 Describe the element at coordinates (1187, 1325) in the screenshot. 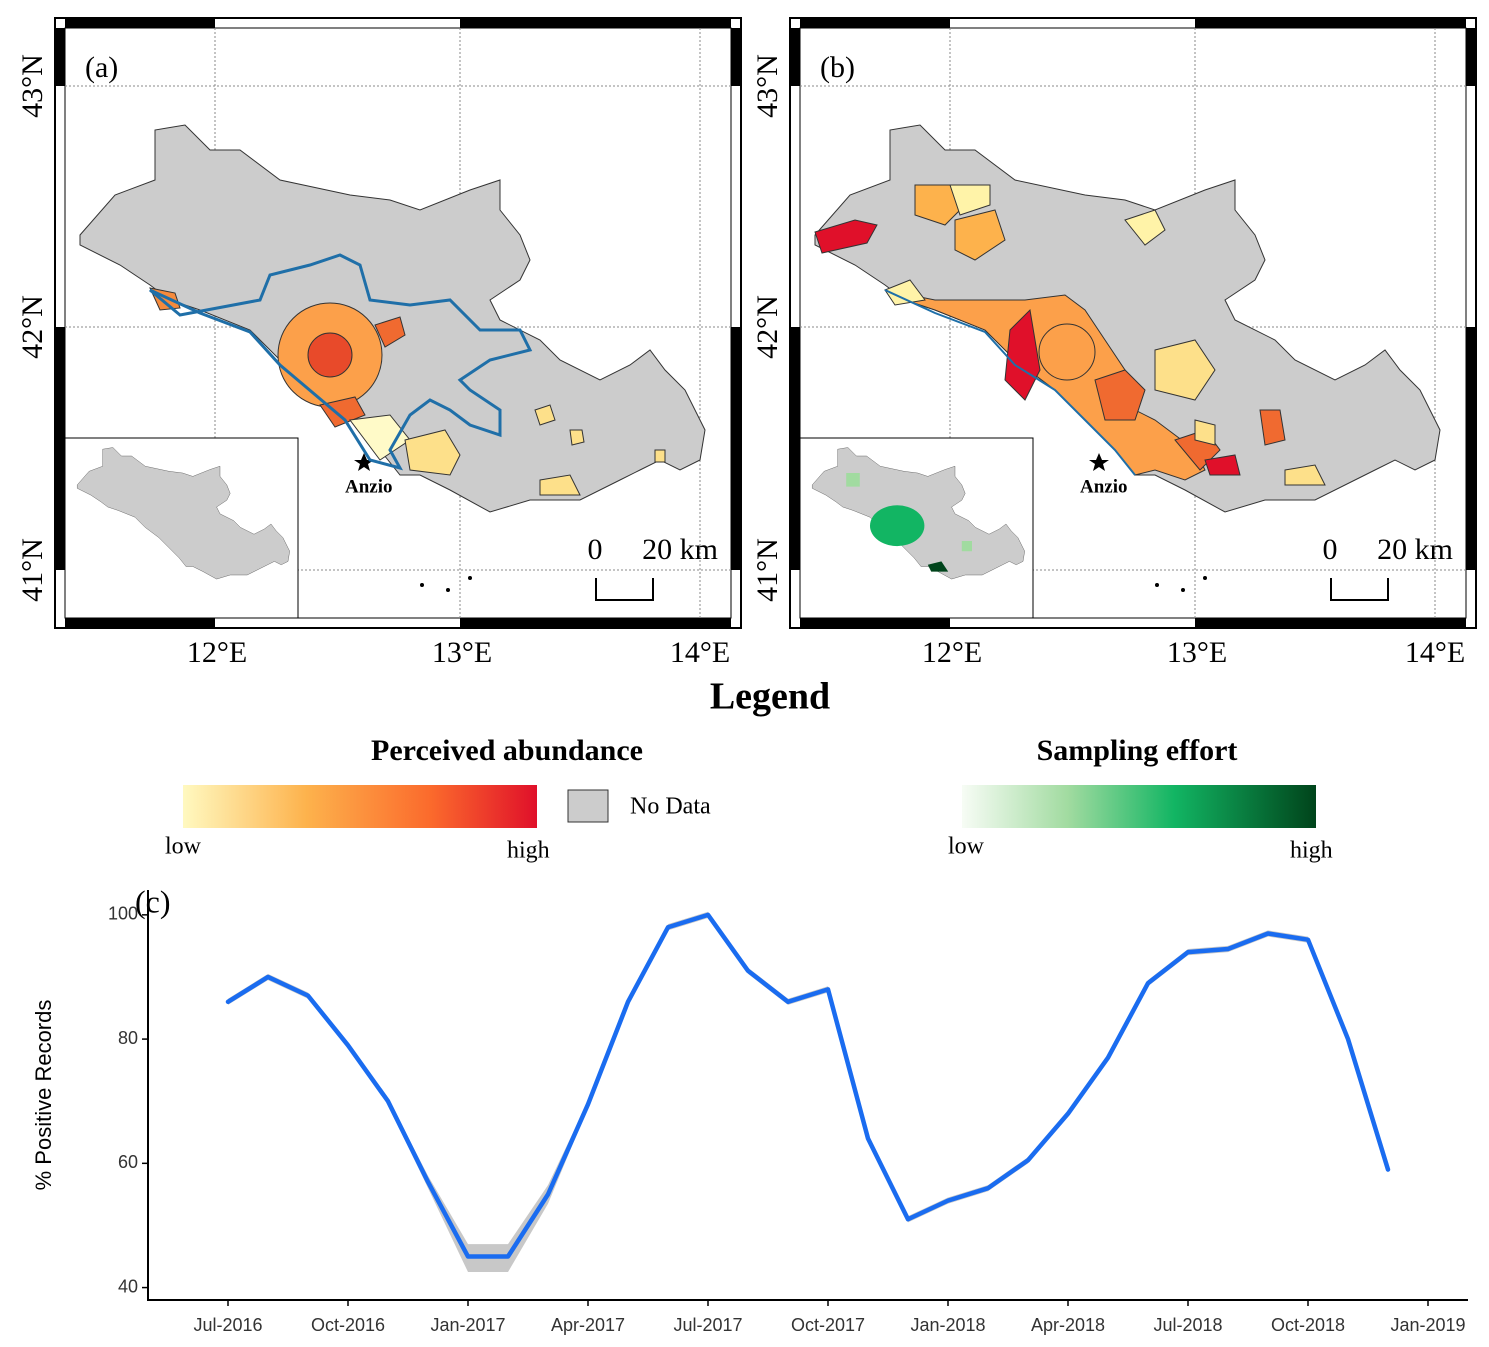

I see `x-tick-label: Jul-2018` at that location.